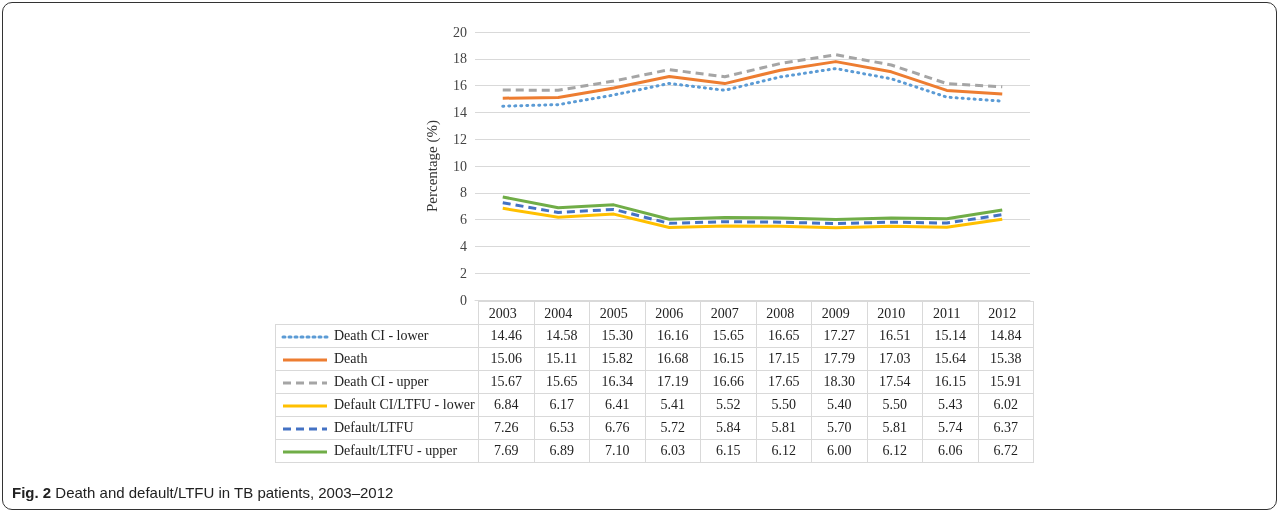 The image size is (1281, 517). What do you see at coordinates (950, 451) in the screenshot?
I see `data-label: 6.06` at bounding box center [950, 451].